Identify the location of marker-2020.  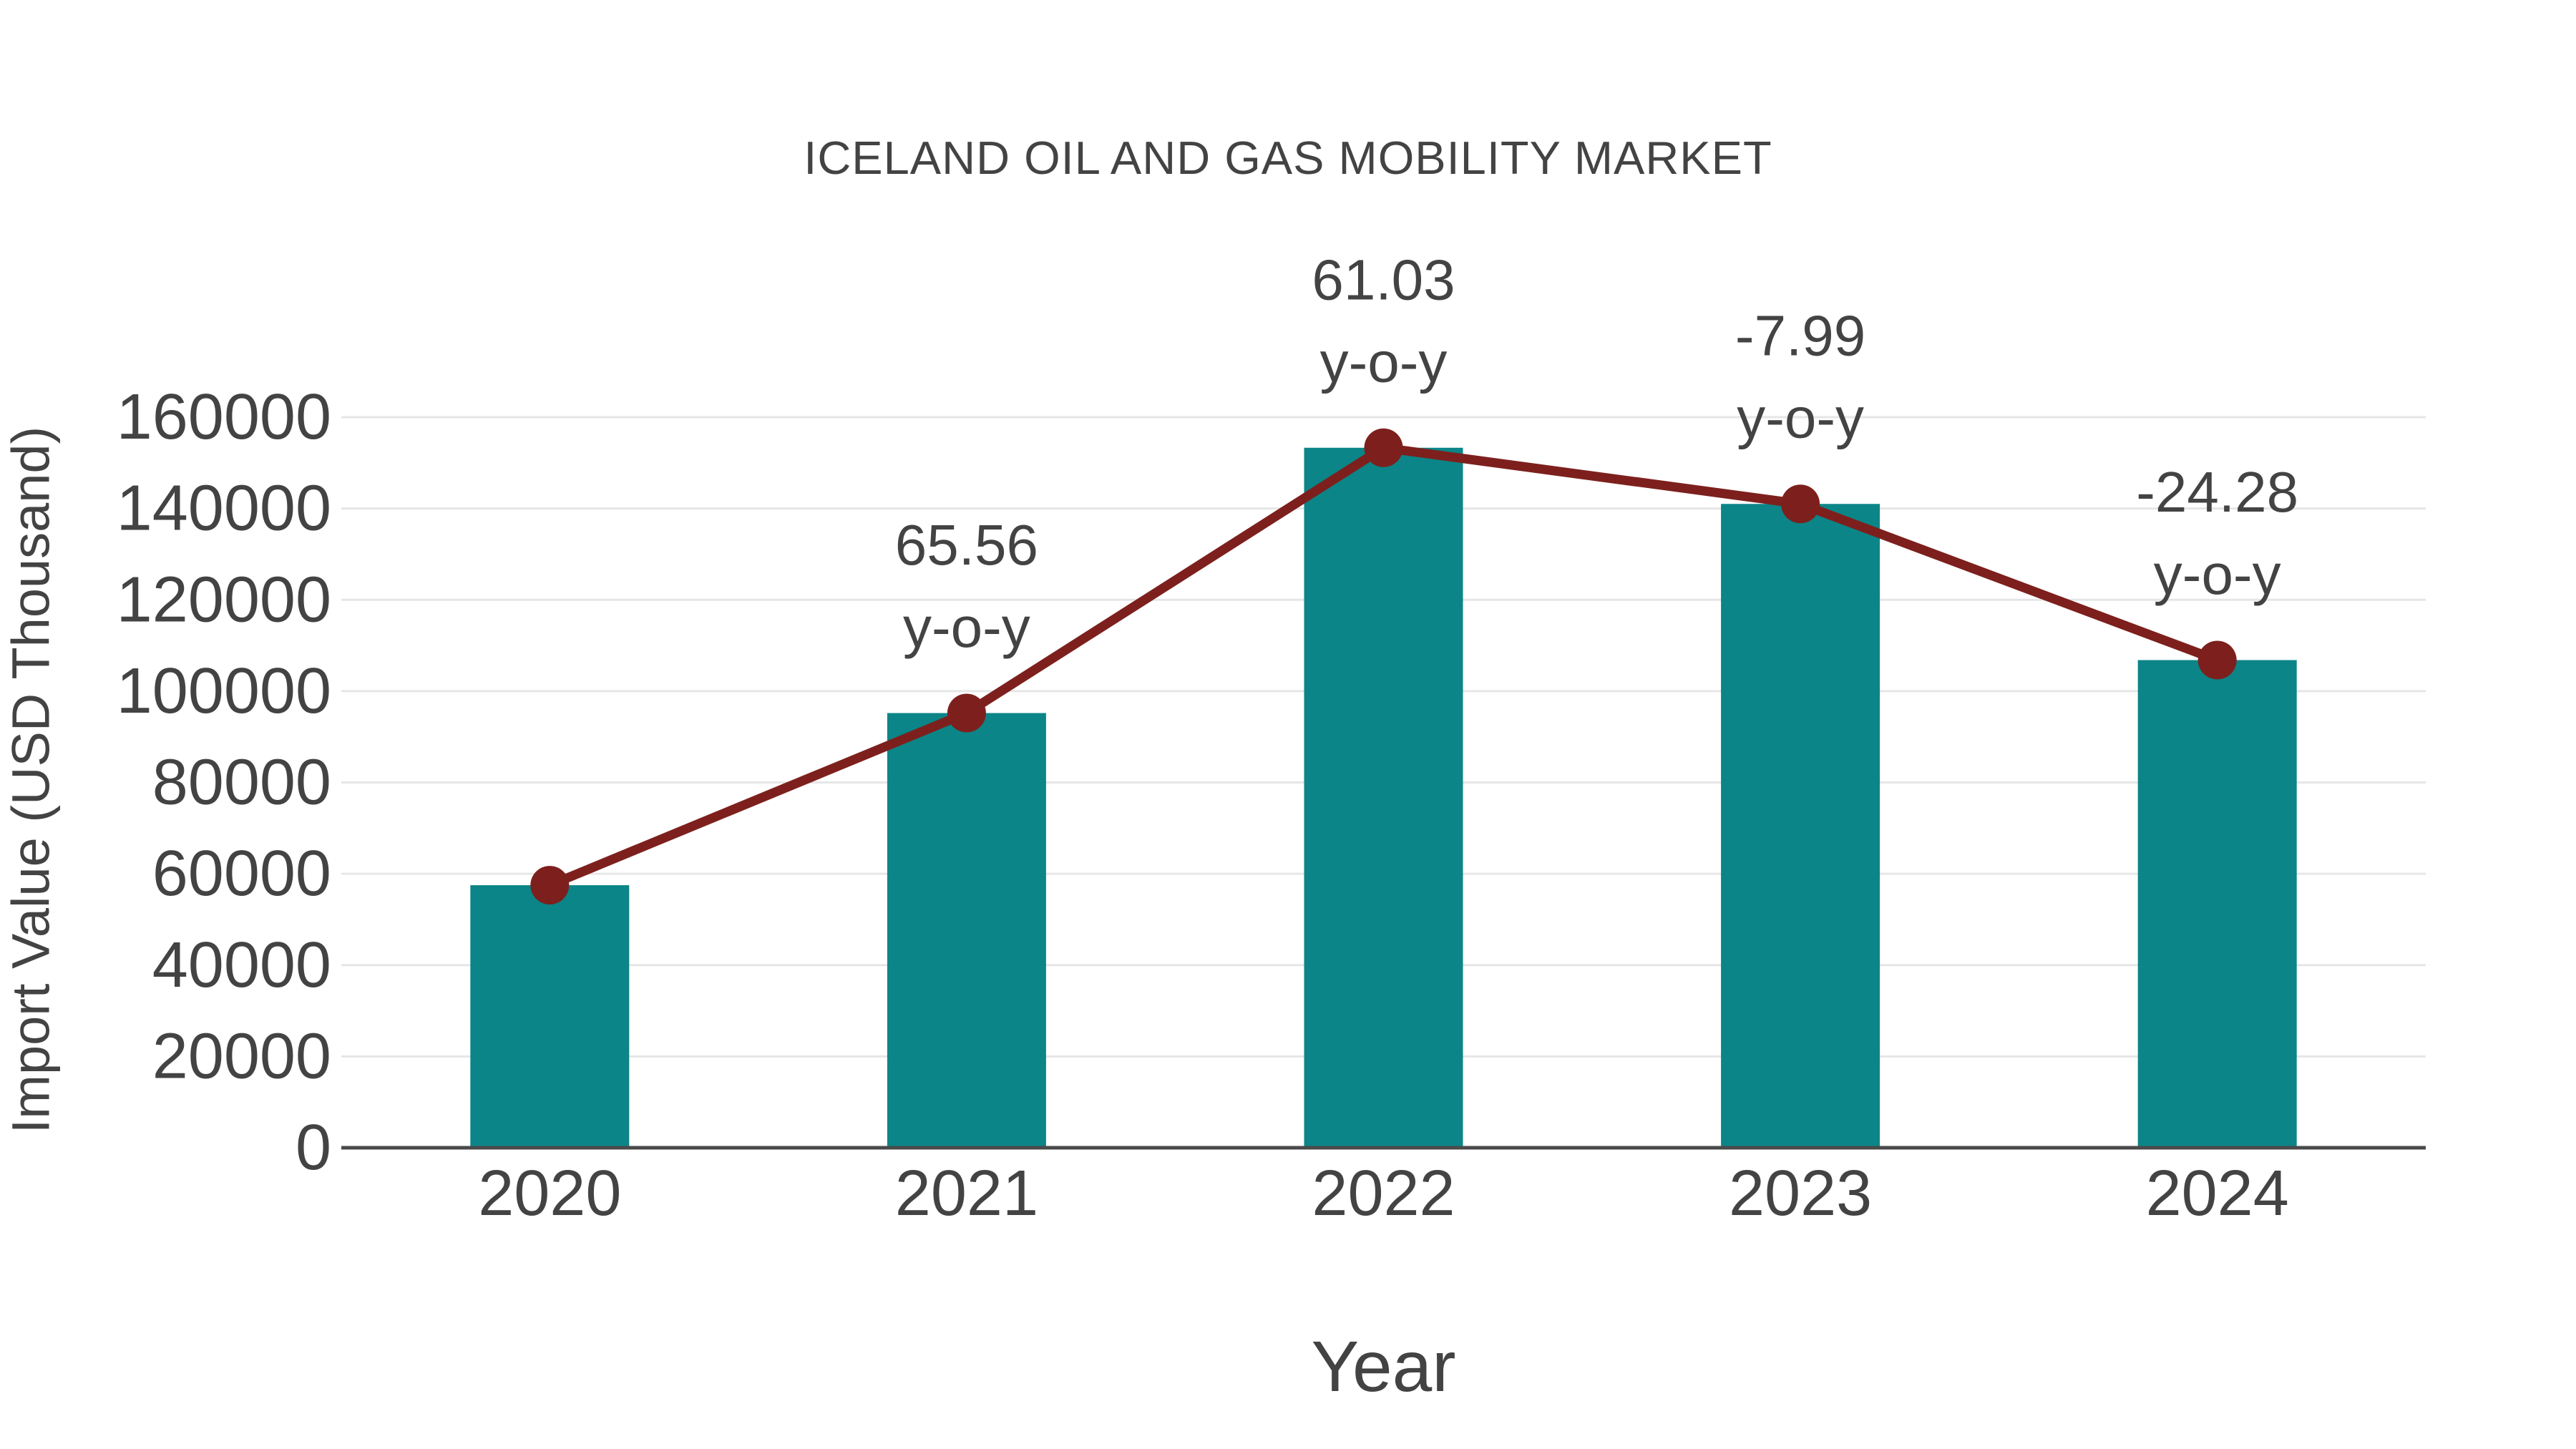
(550, 885).